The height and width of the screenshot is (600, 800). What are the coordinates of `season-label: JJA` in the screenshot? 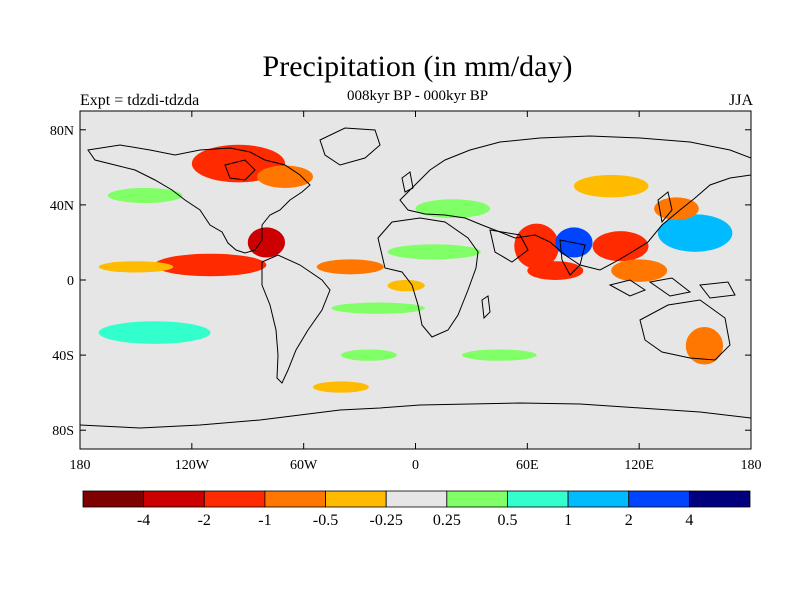 It's located at (740, 100).